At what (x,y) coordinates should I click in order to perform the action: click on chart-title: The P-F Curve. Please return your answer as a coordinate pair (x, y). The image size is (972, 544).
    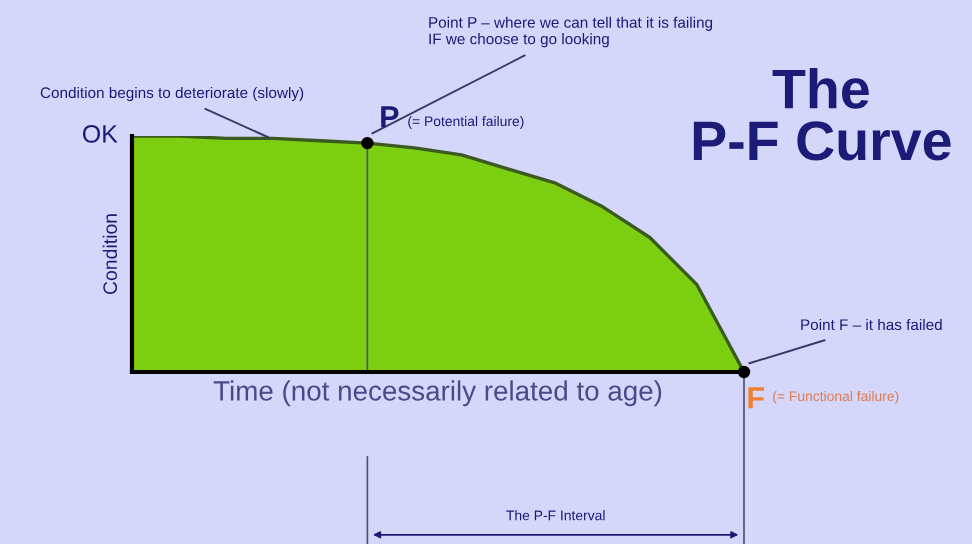
    Looking at the image, I should click on (822, 114).